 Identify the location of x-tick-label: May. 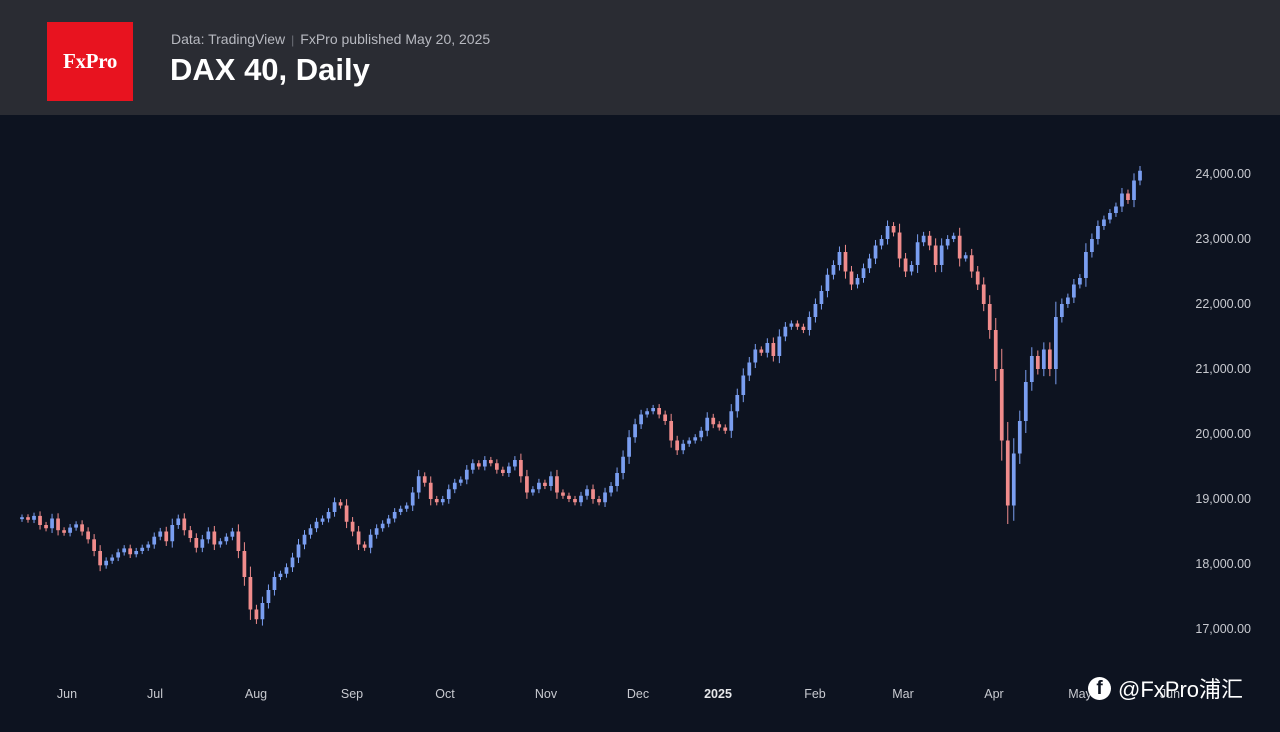
(1080, 694).